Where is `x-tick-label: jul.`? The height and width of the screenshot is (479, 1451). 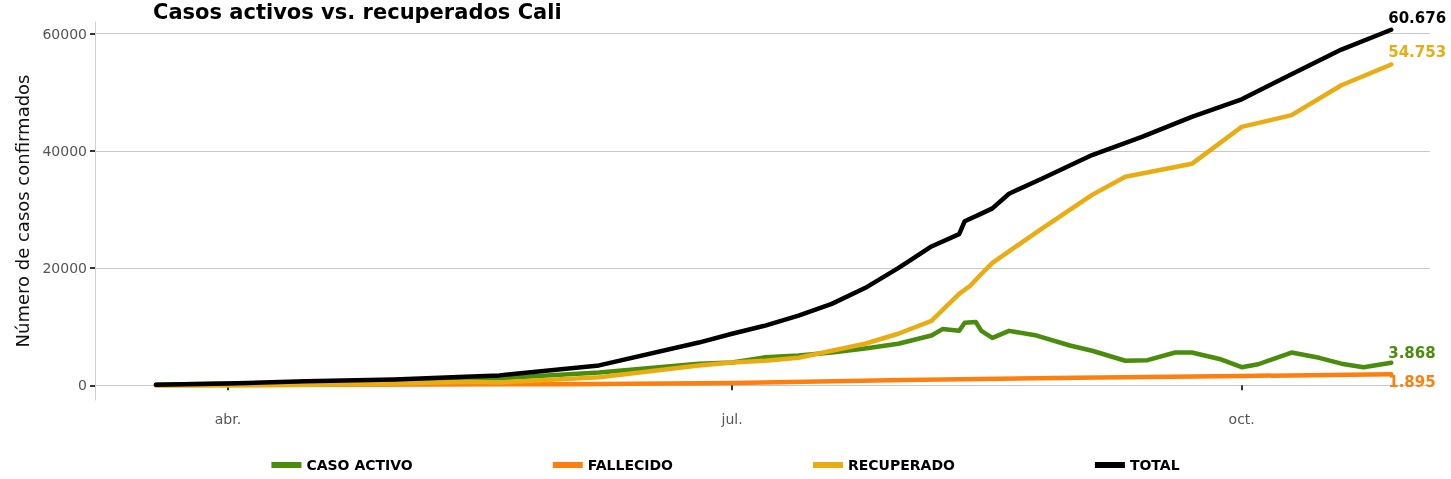 x-tick-label: jul. is located at coordinates (731, 419).